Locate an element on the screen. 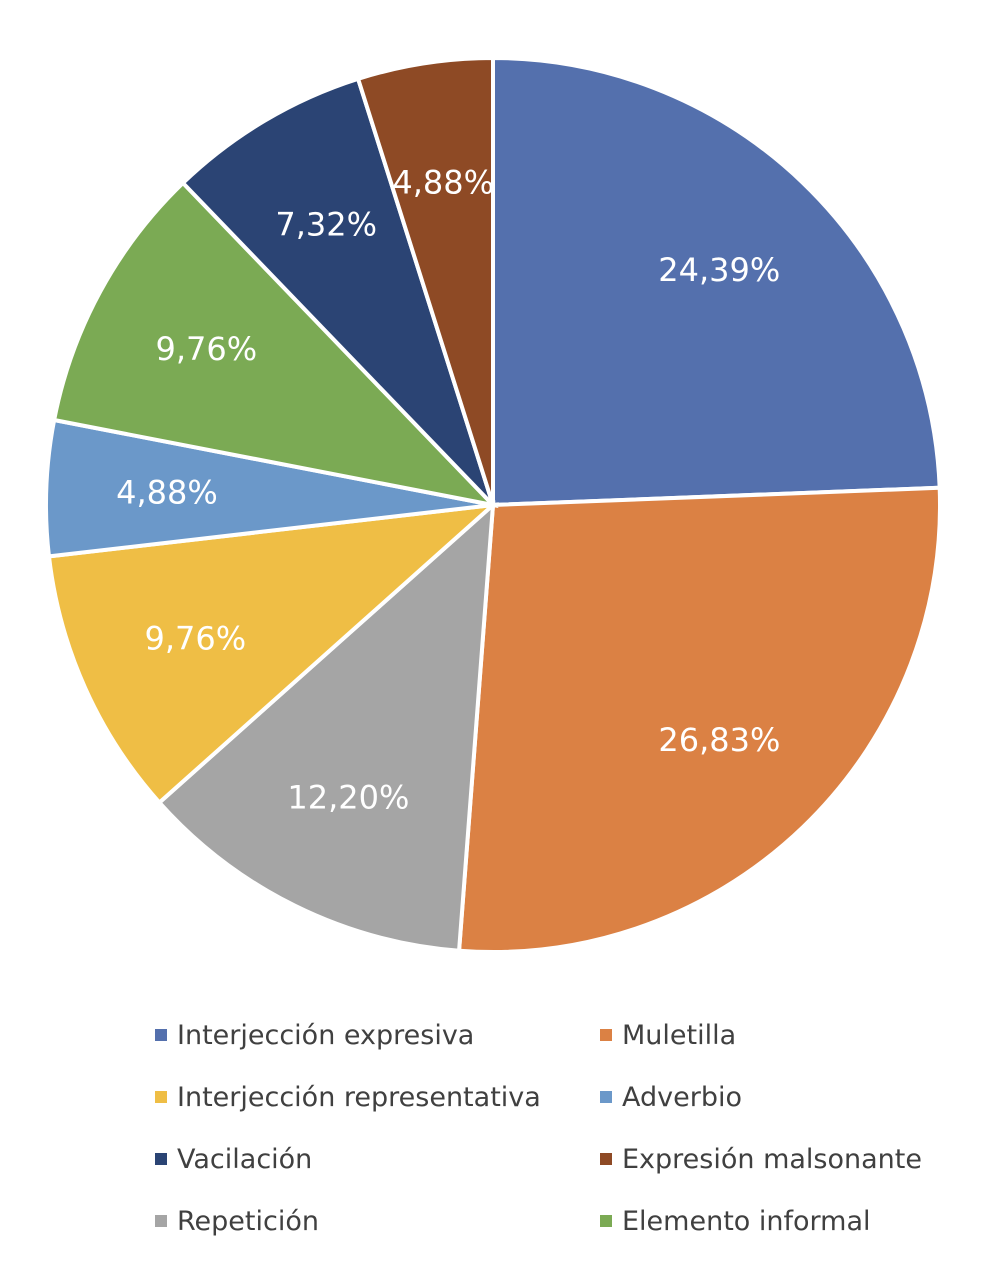 The image size is (984, 1272). data-label-muletilla: 26,83% is located at coordinates (719, 740).